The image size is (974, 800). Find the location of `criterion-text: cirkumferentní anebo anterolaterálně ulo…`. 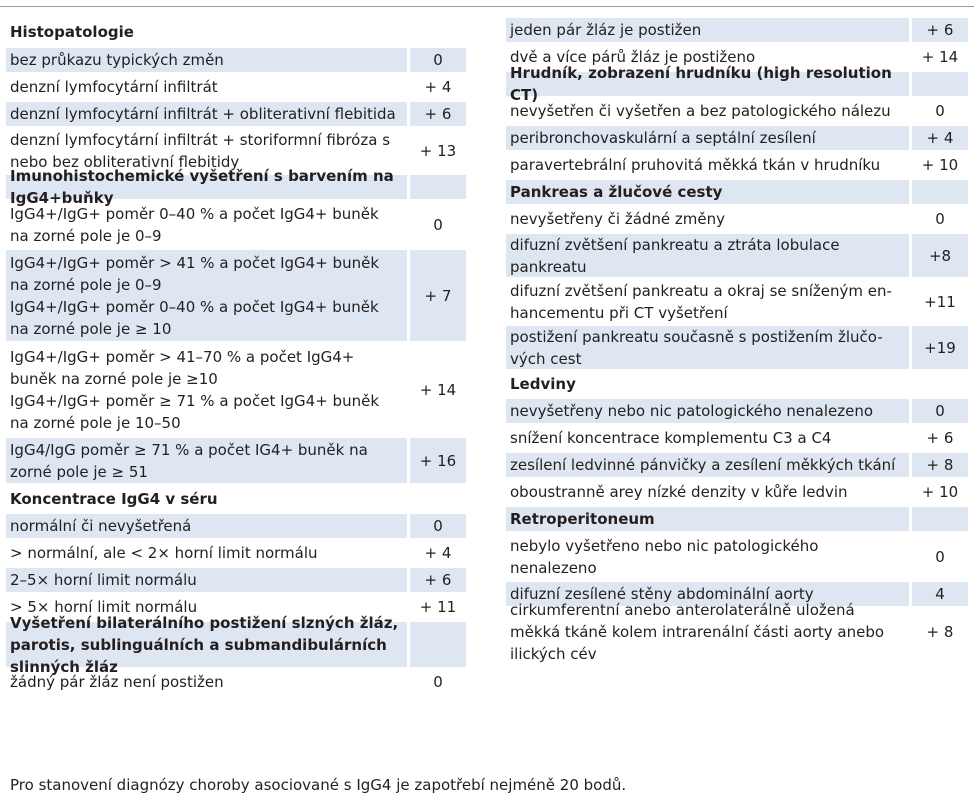

criterion-text: cirkumferentní anebo anterolaterálně ulo… is located at coordinates (697, 631).